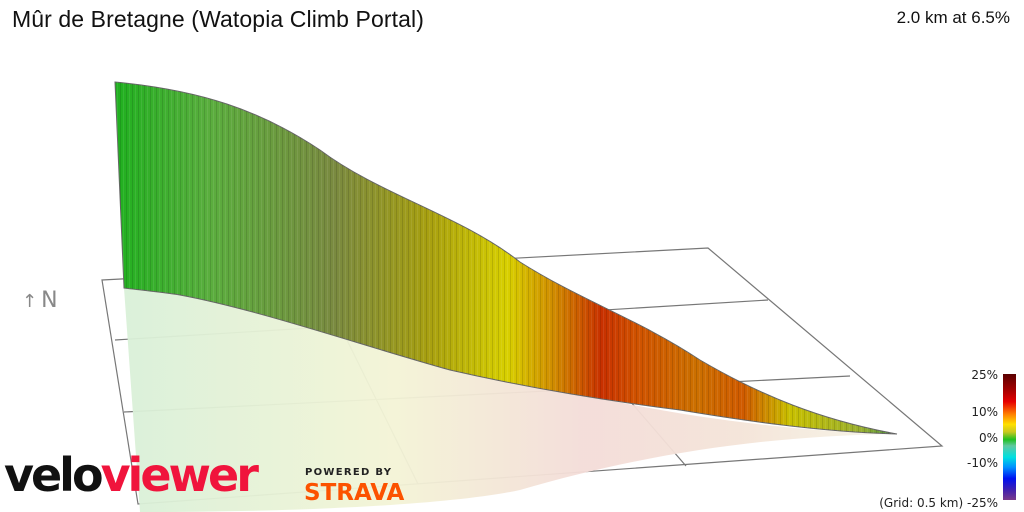  Describe the element at coordinates (49, 300) in the screenshot. I see `north-label: N` at that location.